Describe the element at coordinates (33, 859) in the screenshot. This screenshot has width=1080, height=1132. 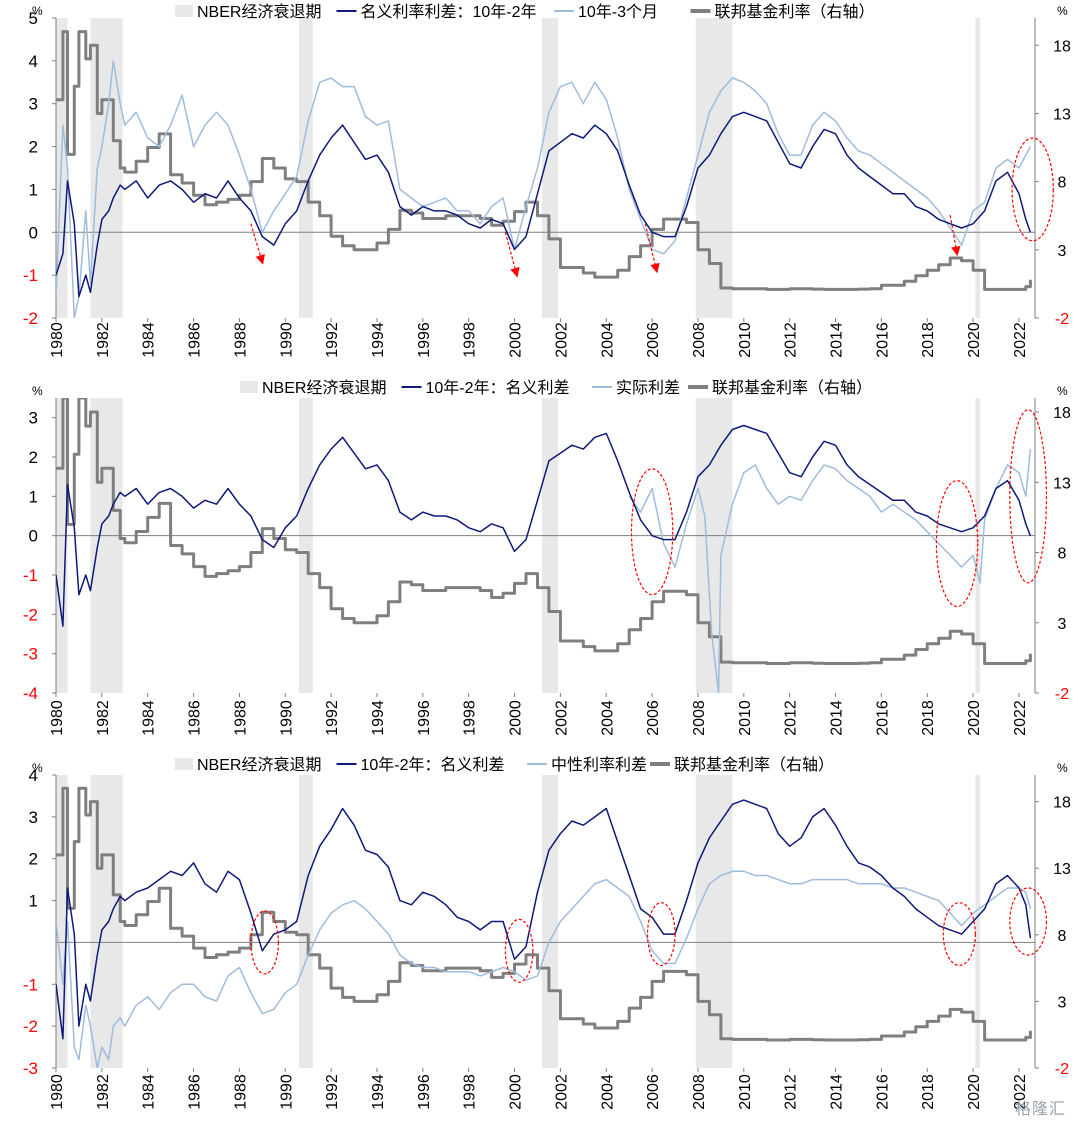
I see `y-left-tick-label: 2` at that location.